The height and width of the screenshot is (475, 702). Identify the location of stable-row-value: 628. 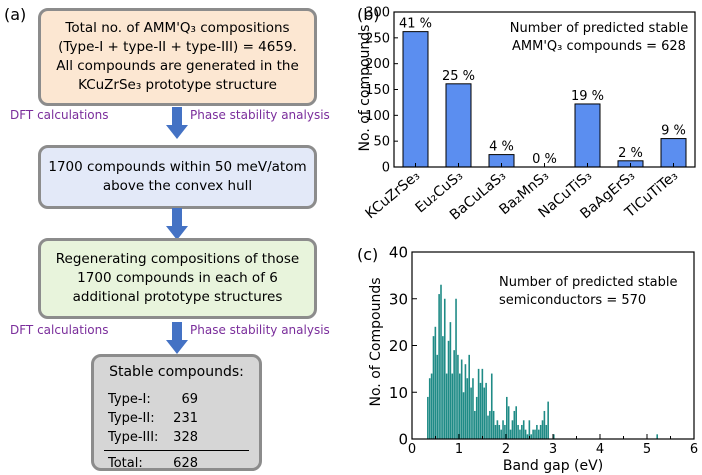
(185, 463).